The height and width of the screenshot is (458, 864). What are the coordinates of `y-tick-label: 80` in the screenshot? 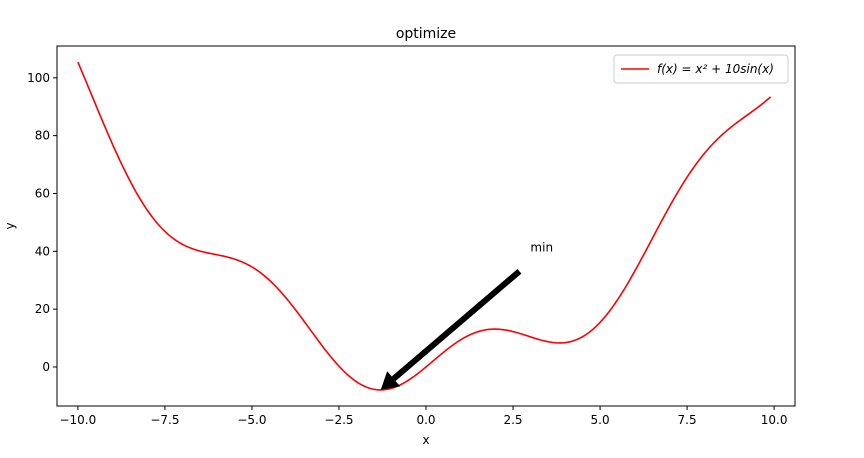 It's located at (42, 136).